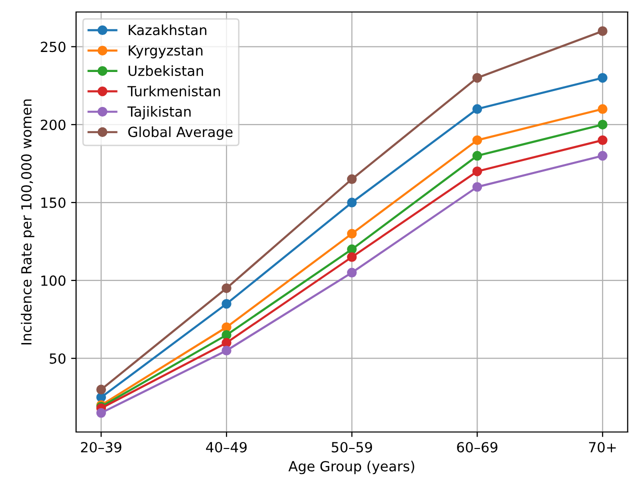 The image size is (634, 480). I want to click on y-tick-label: 150, so click(53, 202).